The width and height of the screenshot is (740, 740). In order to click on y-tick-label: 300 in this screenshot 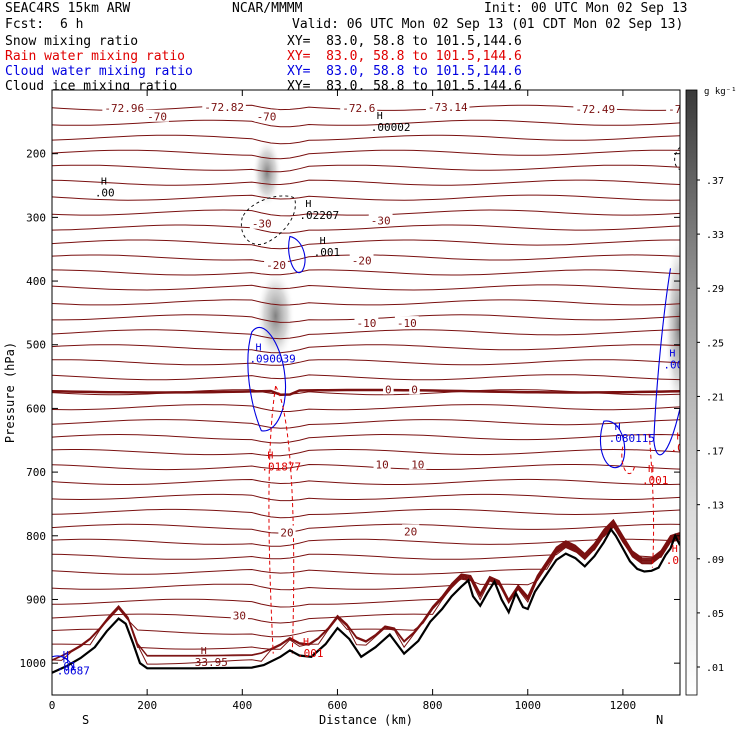, I will do `click(36, 217)`.